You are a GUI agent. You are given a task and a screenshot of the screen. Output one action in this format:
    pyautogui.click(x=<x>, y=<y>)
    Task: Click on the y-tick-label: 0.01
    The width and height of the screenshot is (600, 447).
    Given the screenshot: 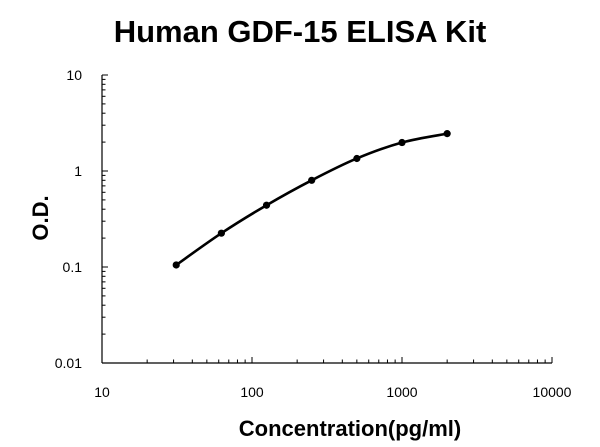 What is the action you would take?
    pyautogui.click(x=68, y=363)
    